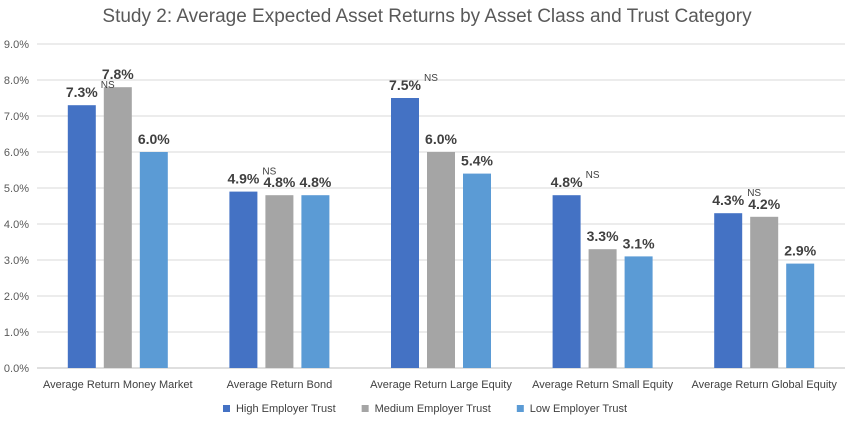  I want to click on x-tick-label: Average Return Bond, so click(280, 385).